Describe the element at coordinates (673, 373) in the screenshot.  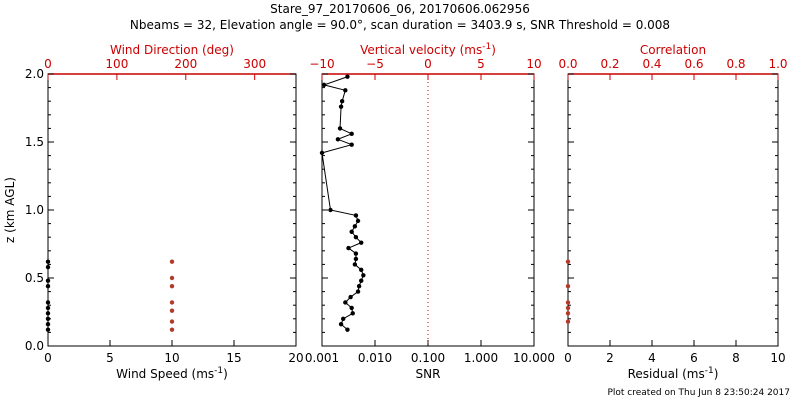
I see `correlation-panel-xlabel: Residual (ms-1)` at that location.